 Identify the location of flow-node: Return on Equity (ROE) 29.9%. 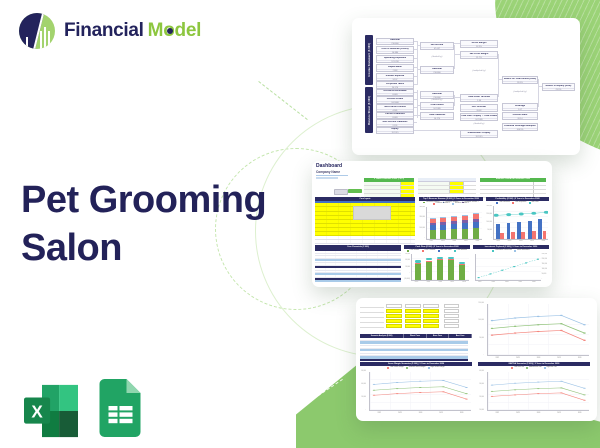
(558, 87).